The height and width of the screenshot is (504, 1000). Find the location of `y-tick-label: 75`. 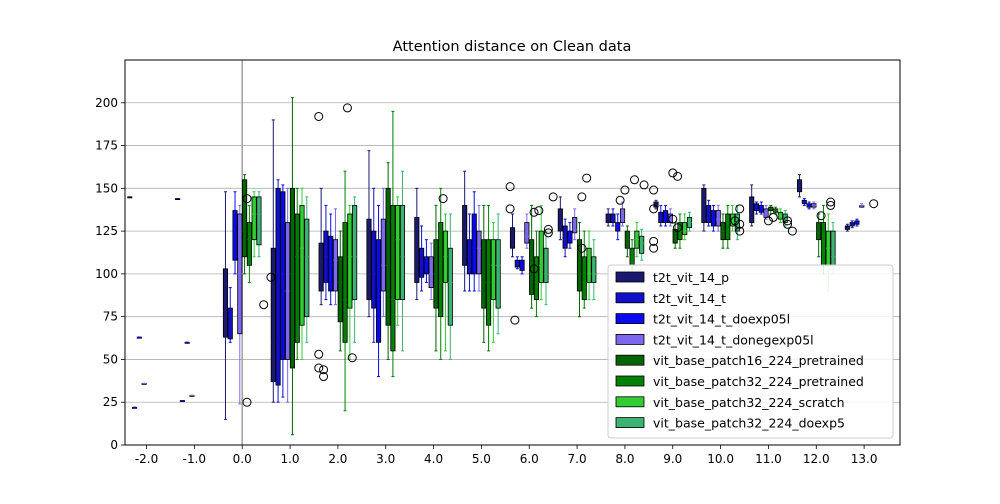

y-tick-label: 75 is located at coordinates (110, 317).